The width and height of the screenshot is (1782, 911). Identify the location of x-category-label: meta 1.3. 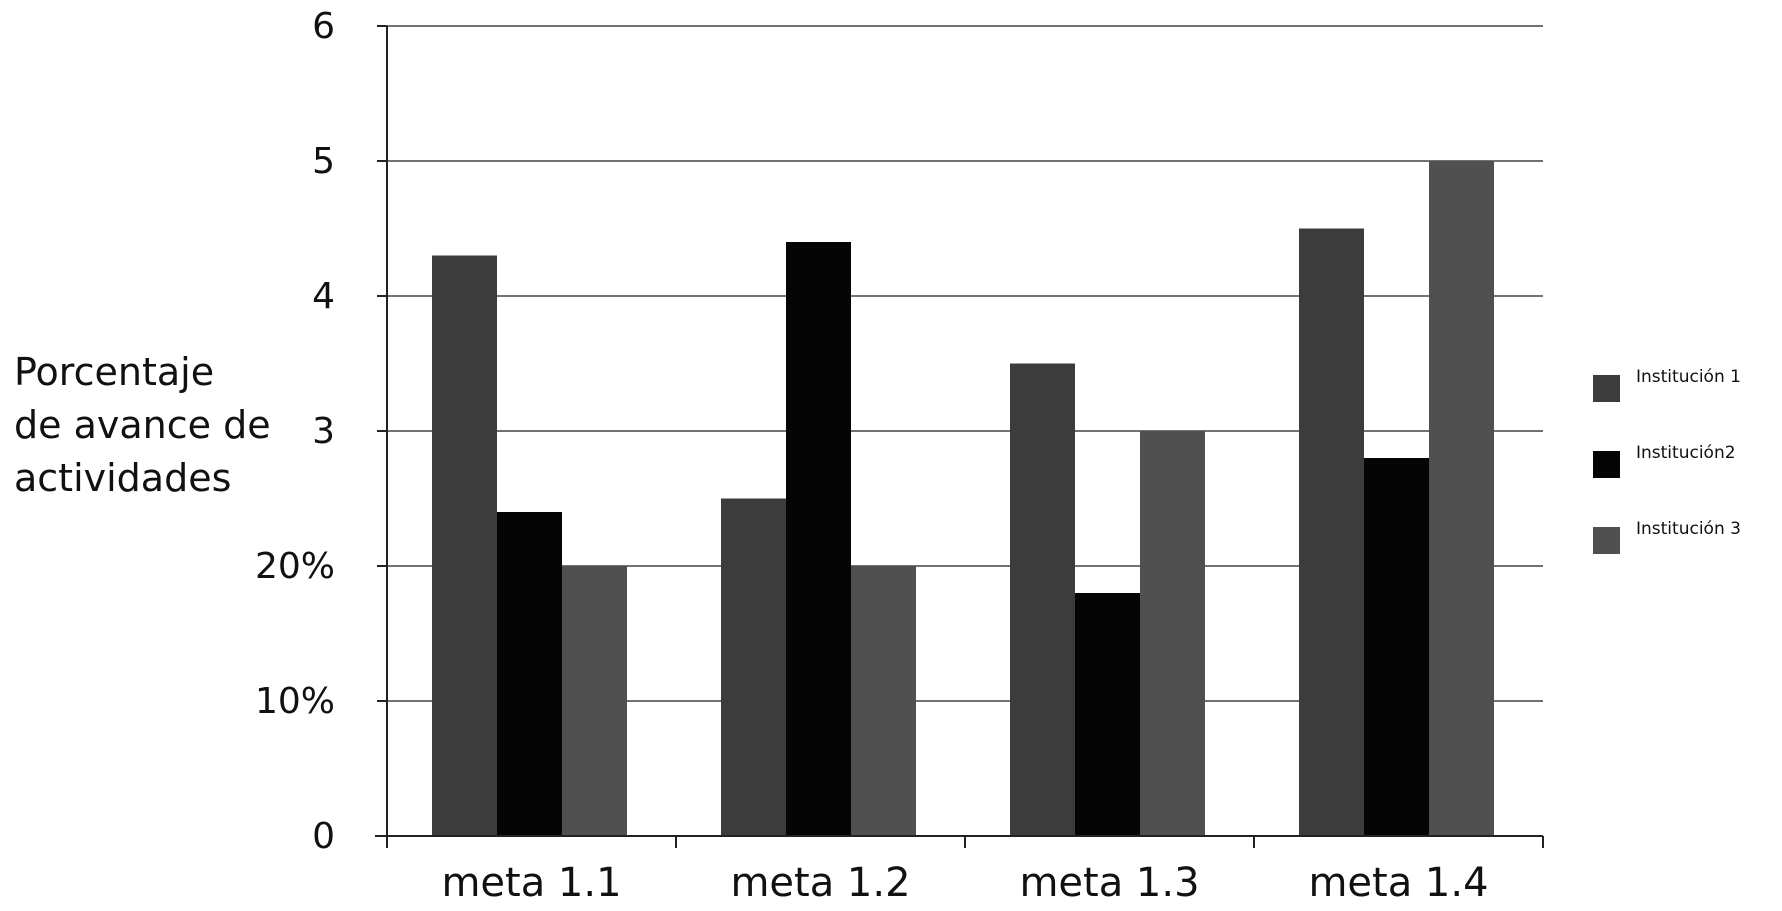
(1109, 883).